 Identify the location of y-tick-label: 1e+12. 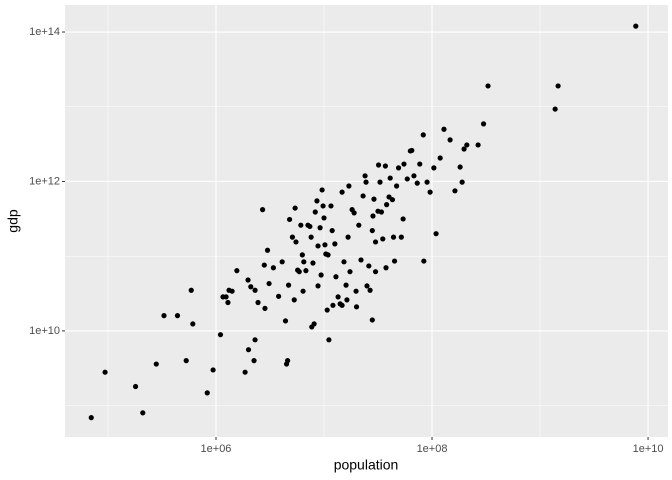
(44, 181).